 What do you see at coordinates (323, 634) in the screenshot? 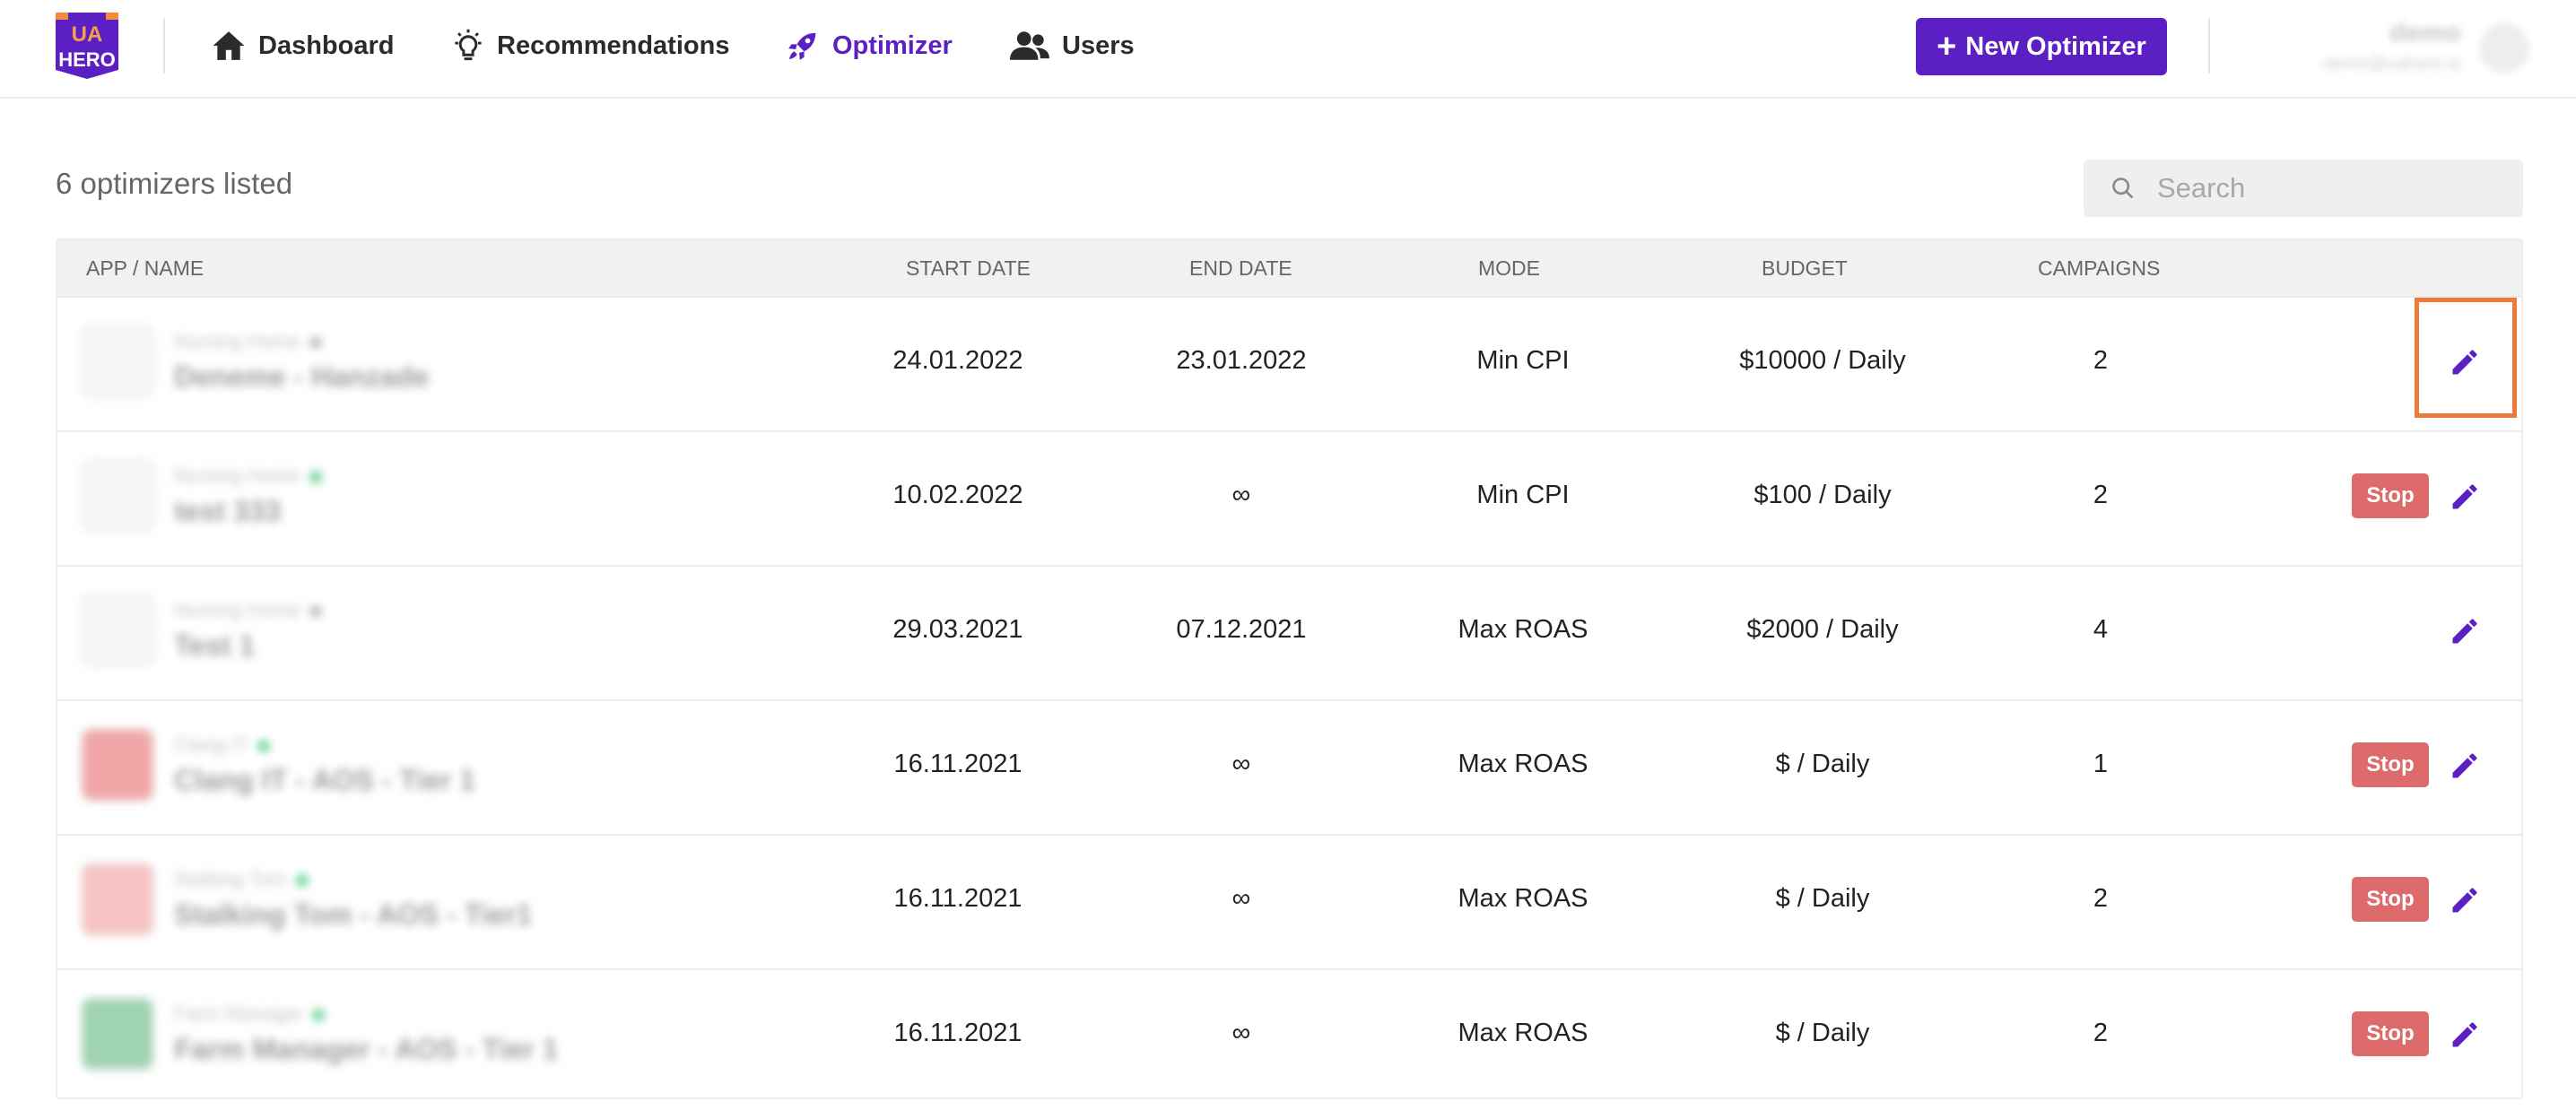
I see `app-info: Nursing Home Test 1` at bounding box center [323, 634].